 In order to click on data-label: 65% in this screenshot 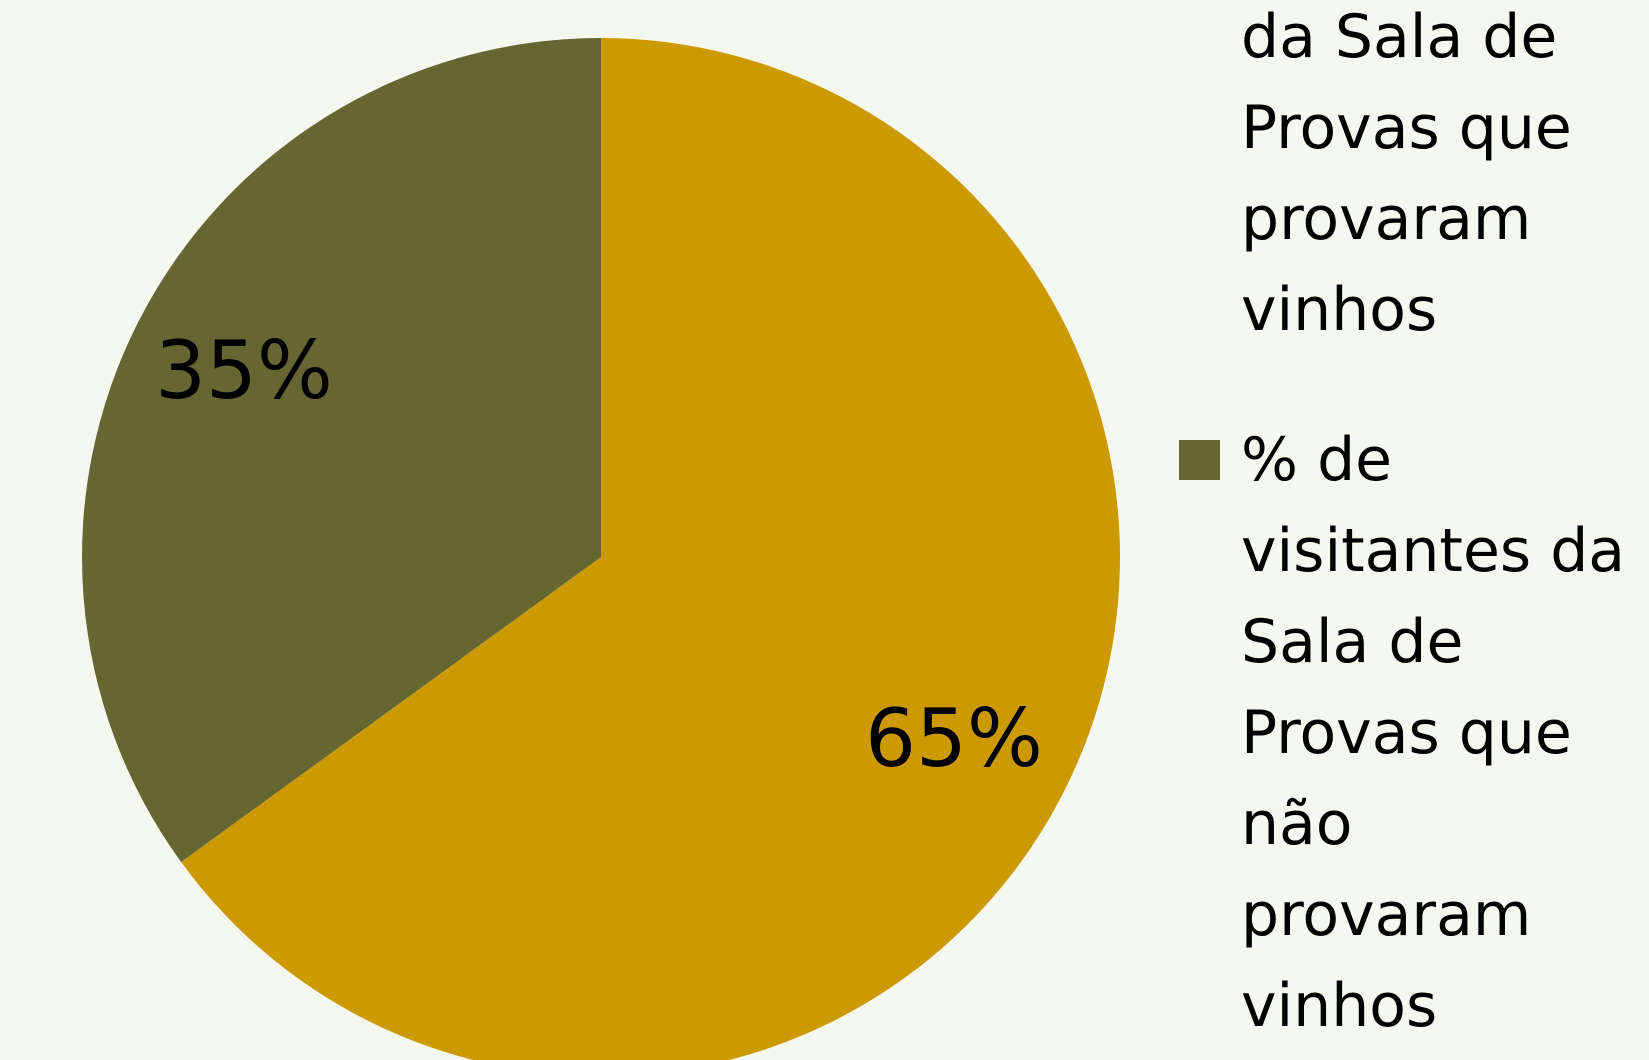, I will do `click(954, 738)`.